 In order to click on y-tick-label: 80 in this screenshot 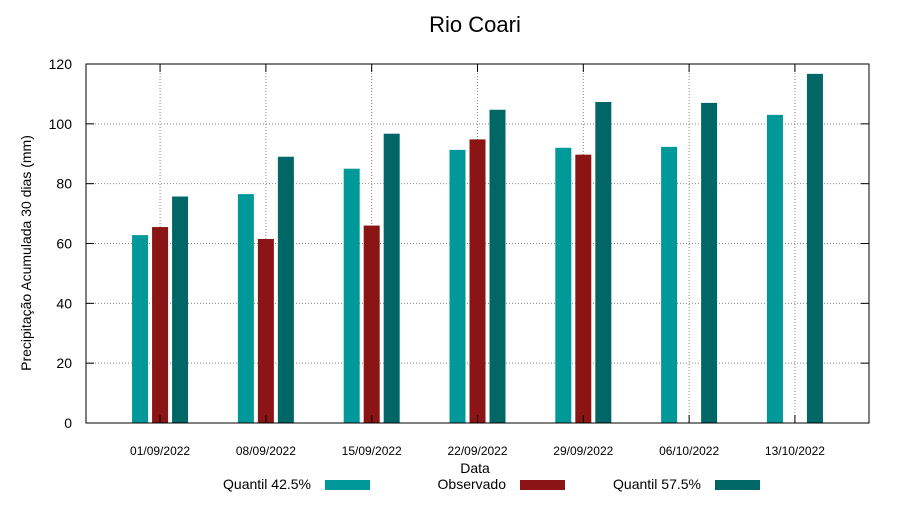, I will do `click(64, 184)`.